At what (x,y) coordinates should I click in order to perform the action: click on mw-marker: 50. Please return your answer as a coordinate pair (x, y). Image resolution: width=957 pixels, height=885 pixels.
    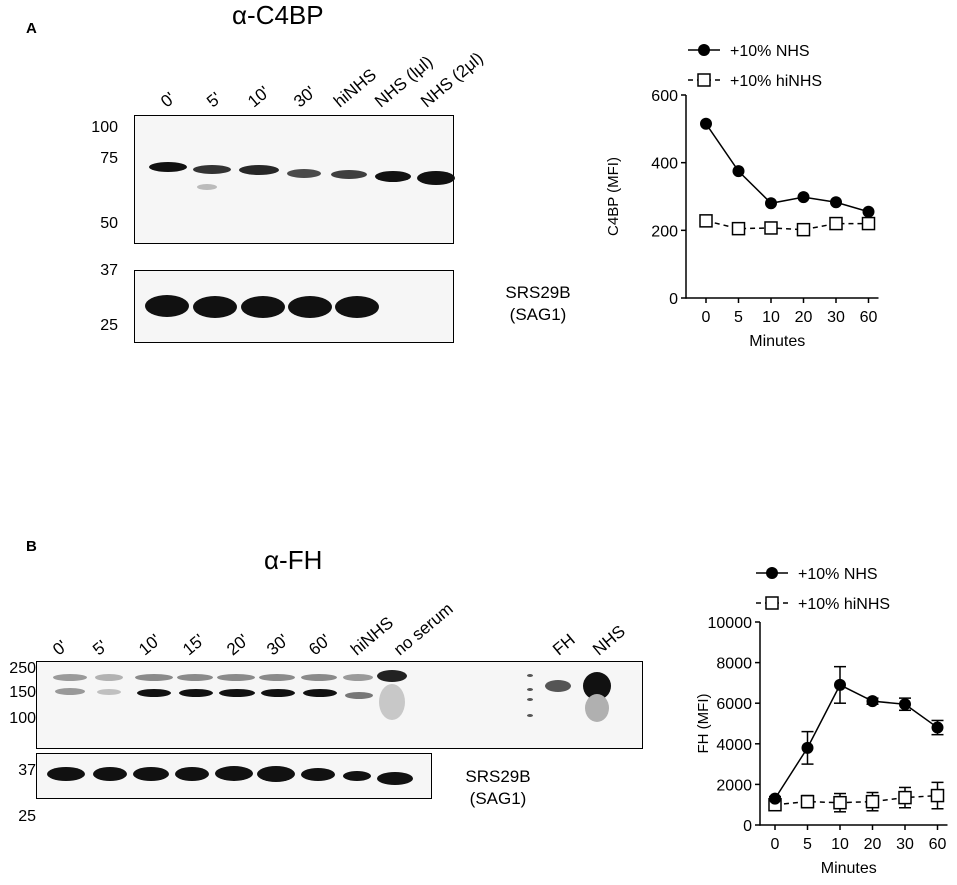
    Looking at the image, I should click on (109, 223).